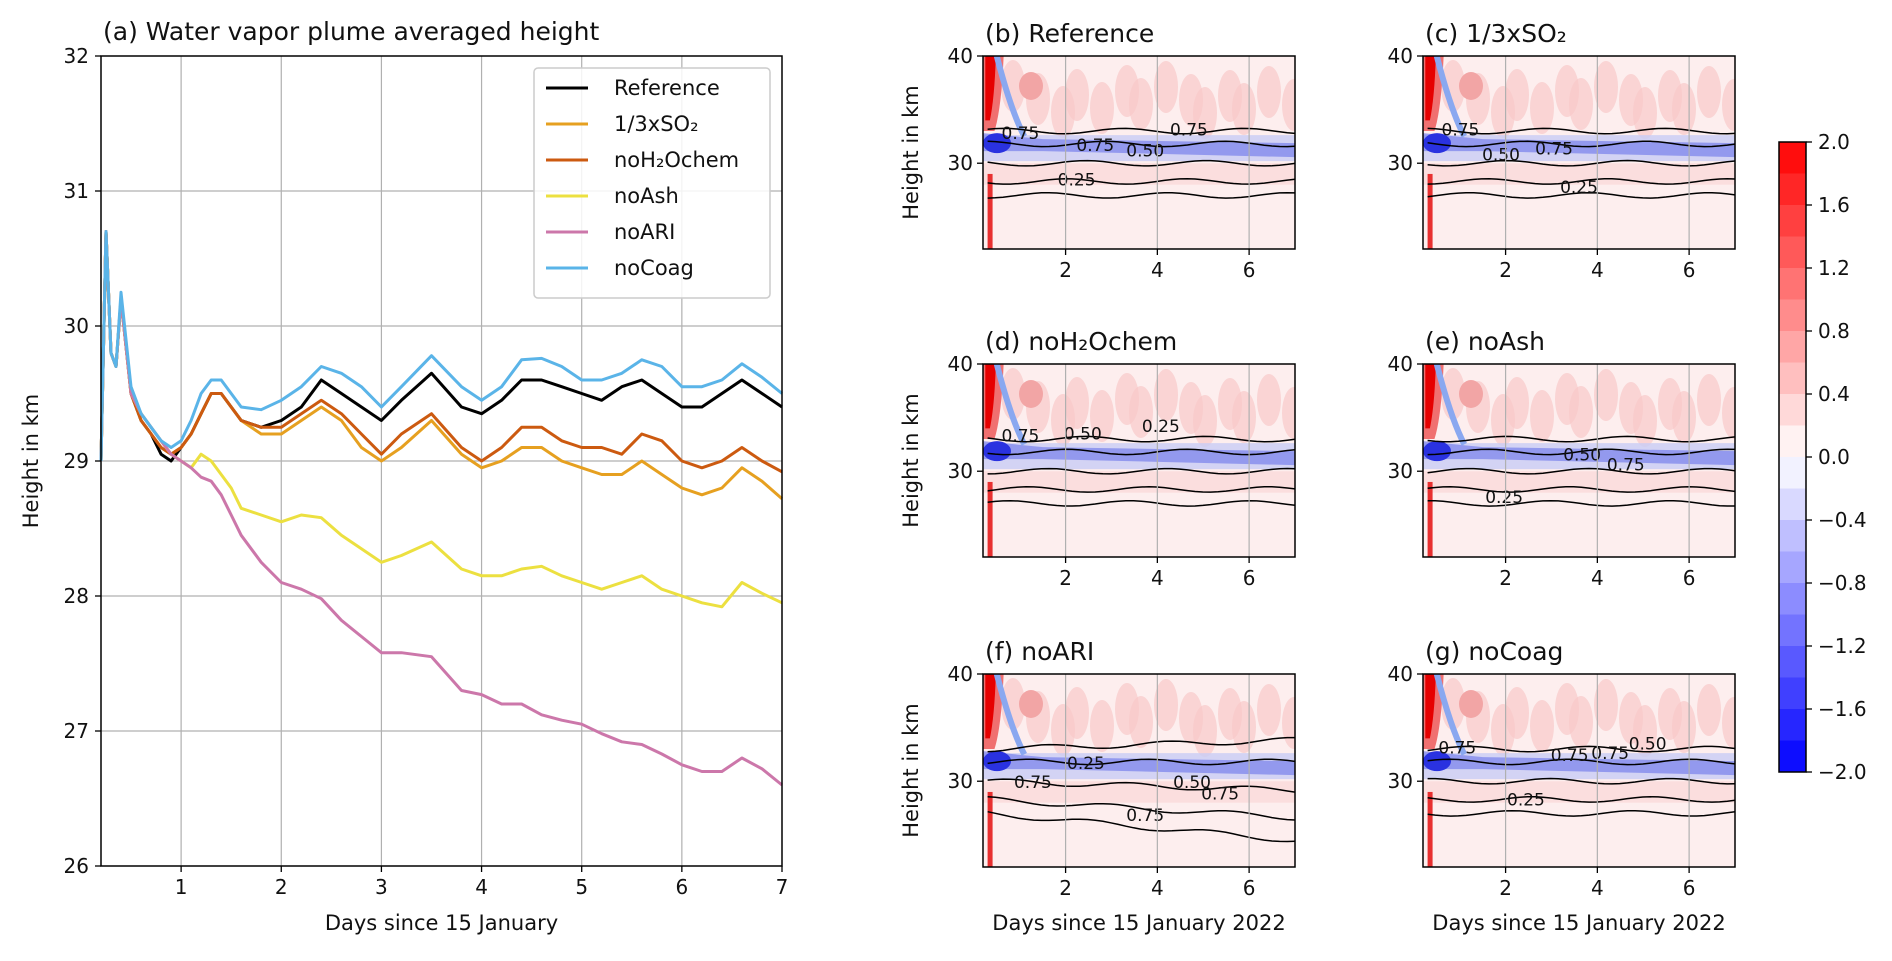 The width and height of the screenshot is (1892, 961). I want to click on heatmap-field-b: 0.75 0.75 0.75 0.50 0.25, so click(1139, 152).